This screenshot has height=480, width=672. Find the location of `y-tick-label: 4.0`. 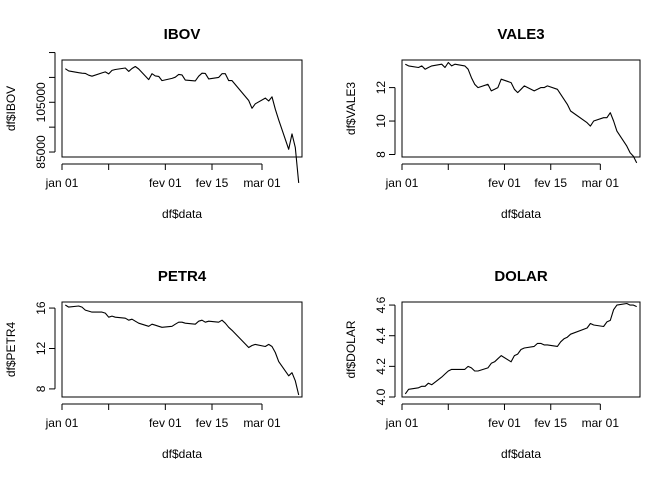

y-tick-label: 4.0 is located at coordinates (381, 396).